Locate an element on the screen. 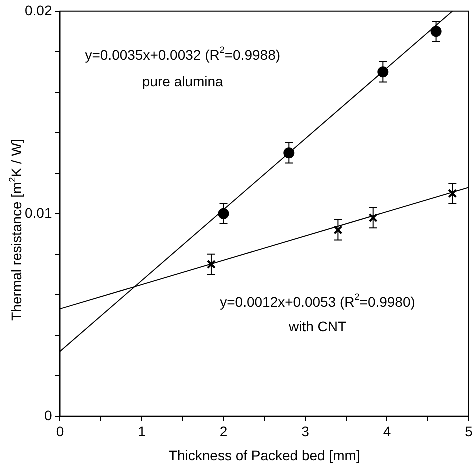 The height and width of the screenshot is (471, 476). x-tick-label: 4 is located at coordinates (387, 432).